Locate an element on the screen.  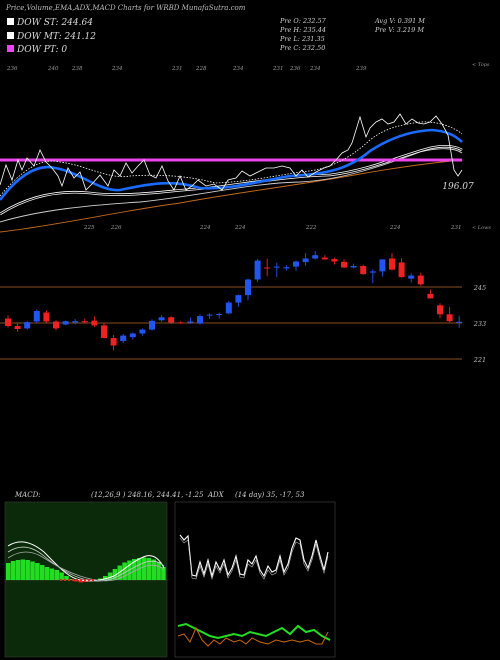
lows-axis: 225 226 224 224 222 224 231 is located at coordinates (272, 228).